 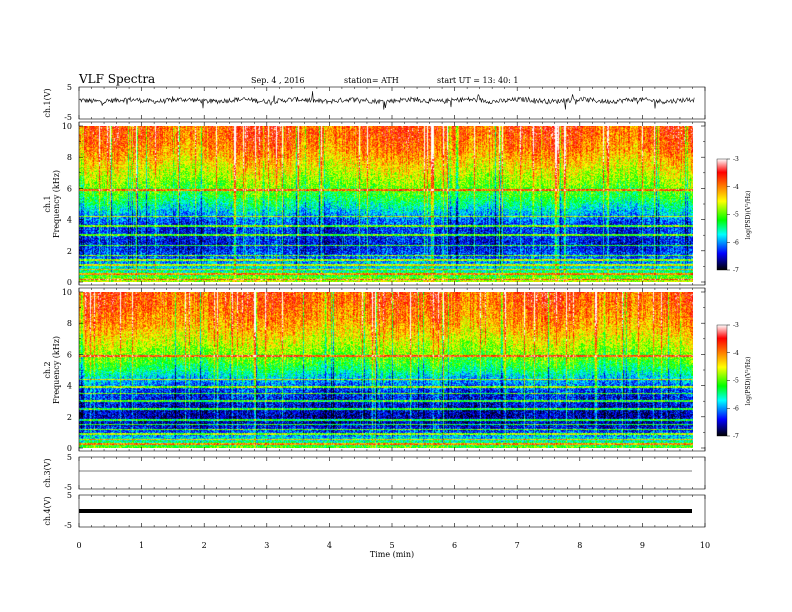 I want to click on ch2-spec-ylabel-top: ch.2, so click(x=47, y=369).